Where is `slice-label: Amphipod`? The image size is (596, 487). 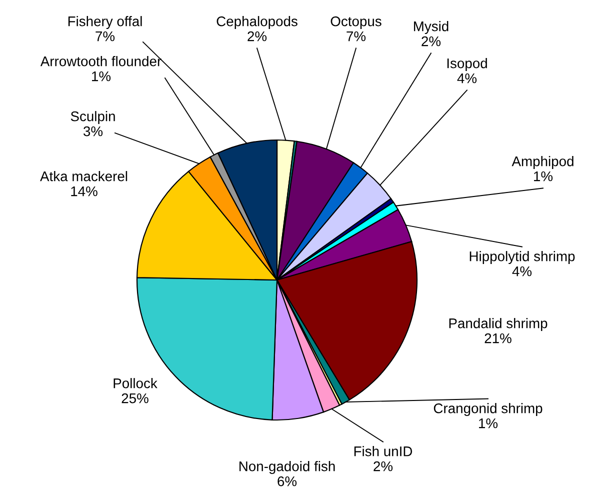
slice-label: Amphipod is located at coordinates (543, 162).